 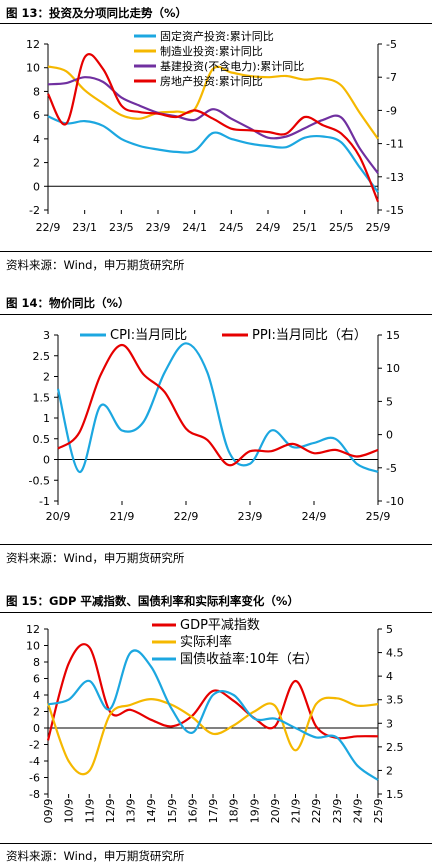 I want to click on right-tick-label: 10, so click(x=393, y=368).